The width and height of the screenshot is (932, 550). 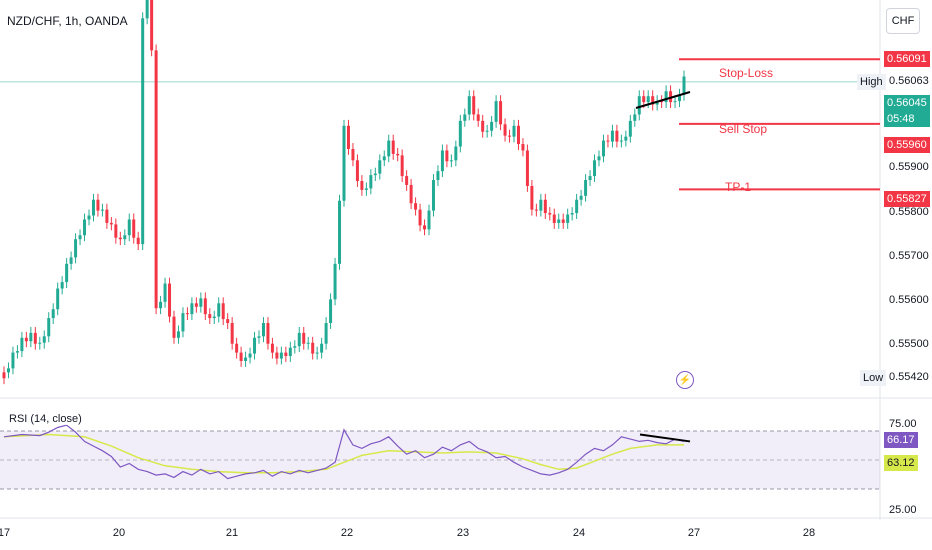 What do you see at coordinates (344, 452) in the screenshot?
I see `rsi-line` at bounding box center [344, 452].